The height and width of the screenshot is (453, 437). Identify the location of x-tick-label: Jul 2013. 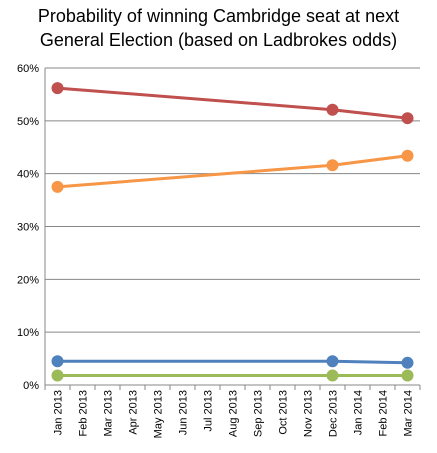
(209, 411).